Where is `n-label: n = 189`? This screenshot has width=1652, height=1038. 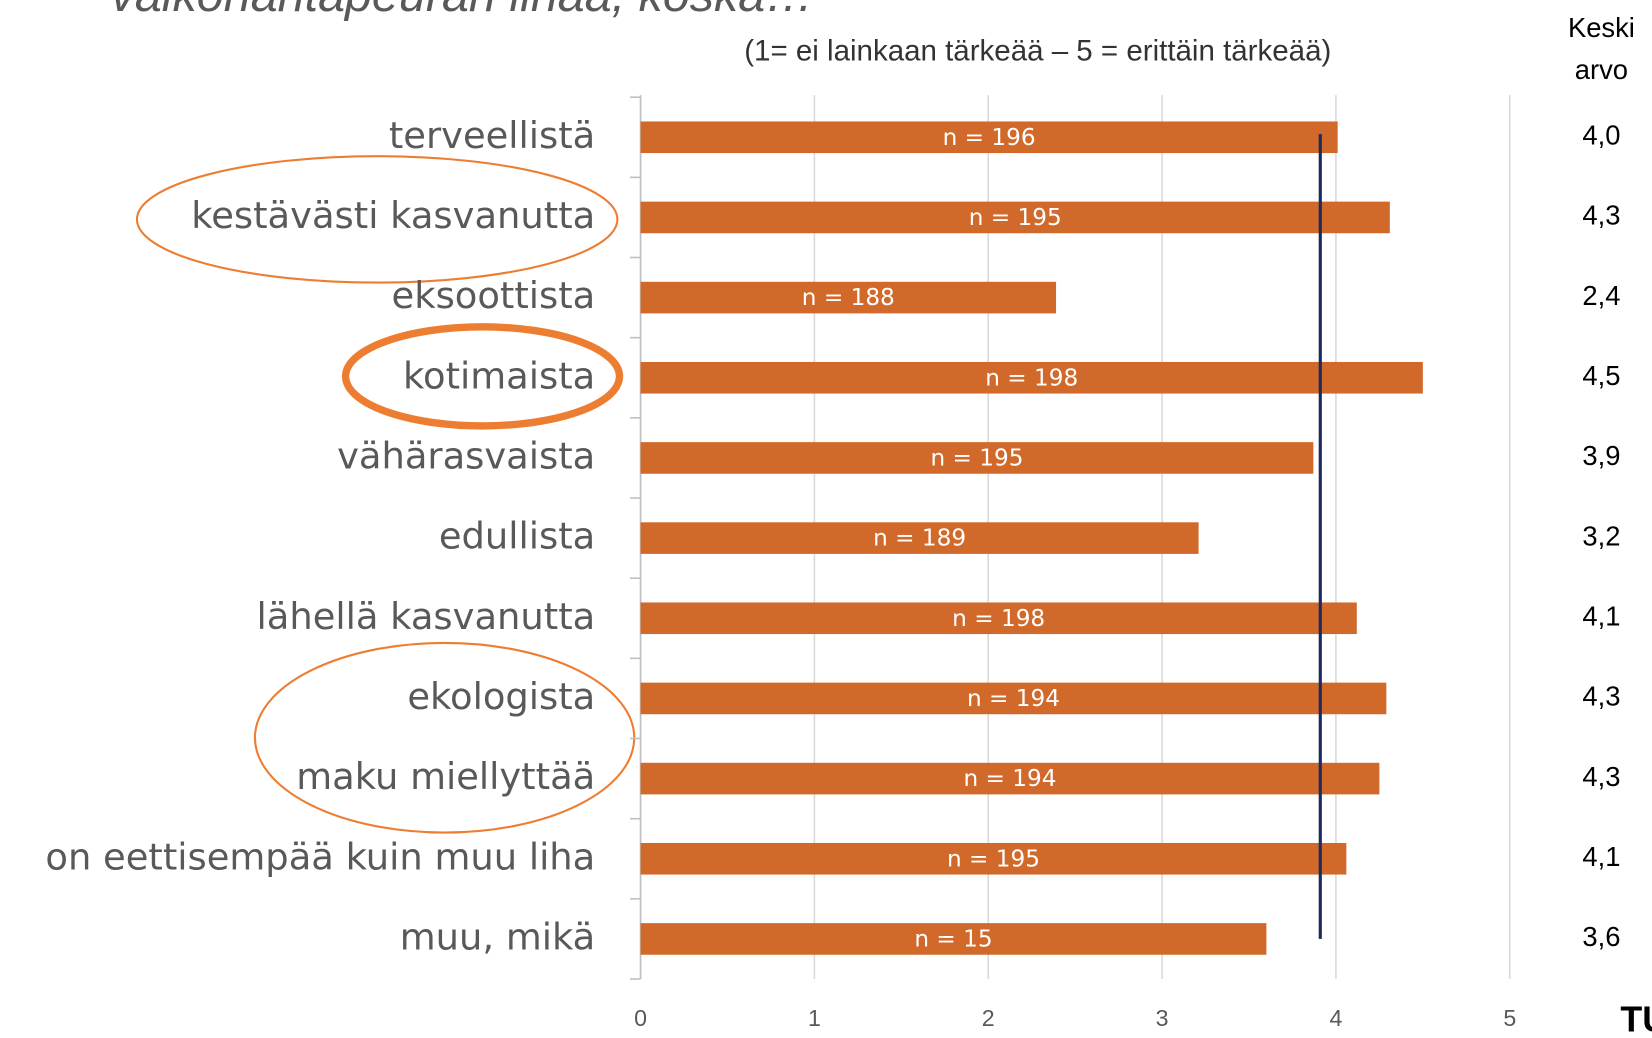 n-label: n = 189 is located at coordinates (919, 538).